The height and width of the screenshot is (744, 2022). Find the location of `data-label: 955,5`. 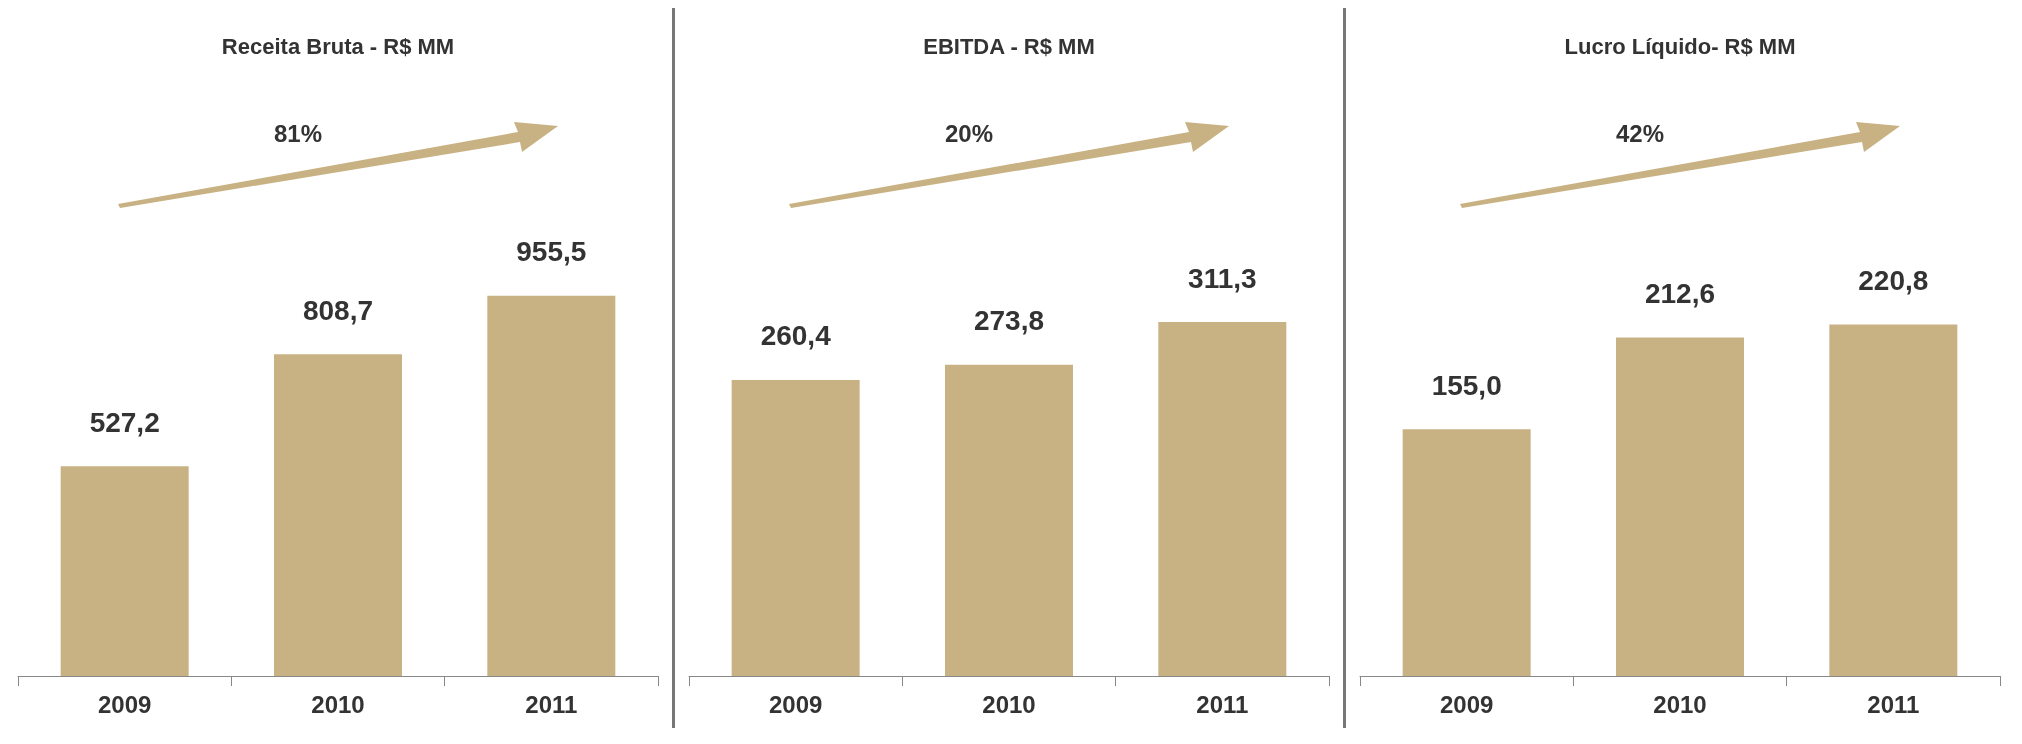

data-label: 955,5 is located at coordinates (551, 252).